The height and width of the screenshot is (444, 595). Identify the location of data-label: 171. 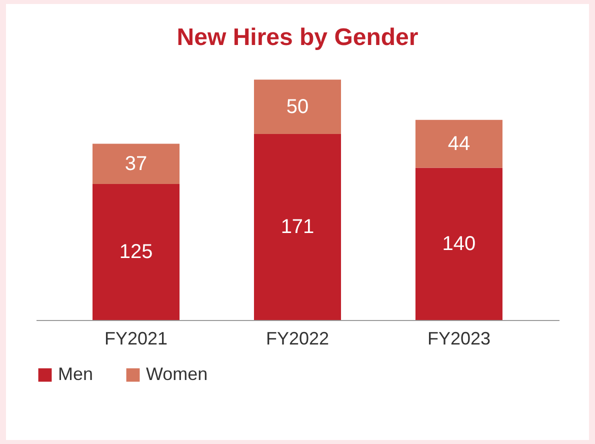
(297, 227).